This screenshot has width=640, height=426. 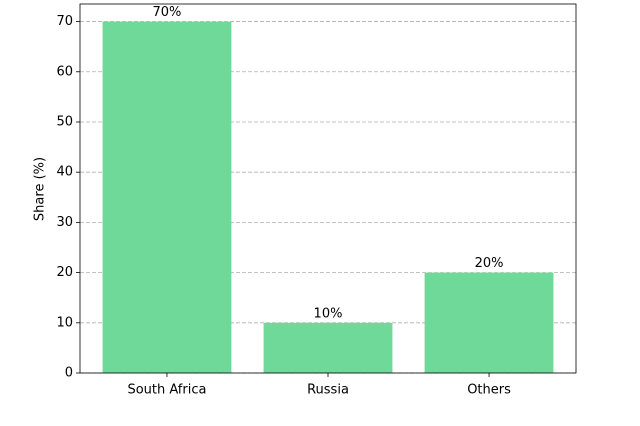 I want to click on y-tick-label: 40, so click(x=64, y=172).